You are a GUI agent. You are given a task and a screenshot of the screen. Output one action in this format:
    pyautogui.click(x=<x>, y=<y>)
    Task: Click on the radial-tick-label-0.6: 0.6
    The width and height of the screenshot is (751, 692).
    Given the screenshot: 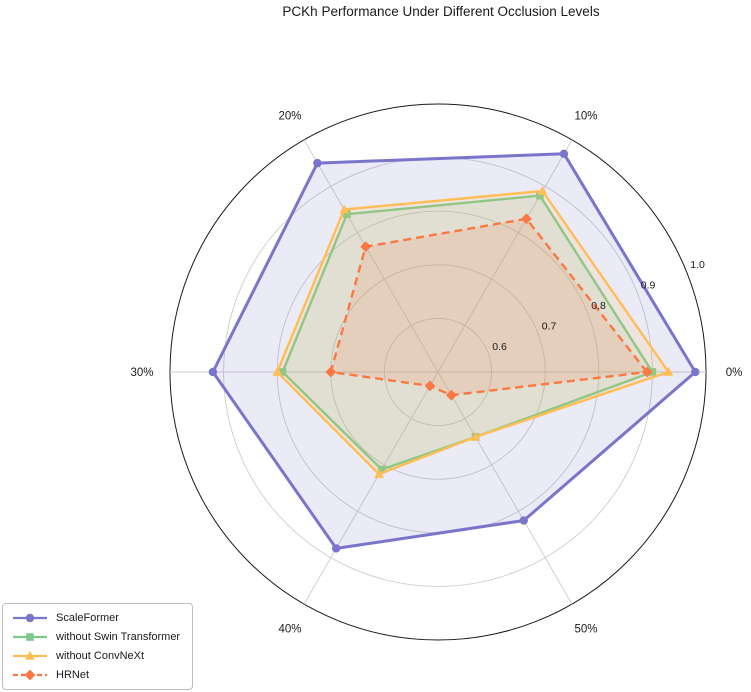 What is the action you would take?
    pyautogui.click(x=499, y=347)
    